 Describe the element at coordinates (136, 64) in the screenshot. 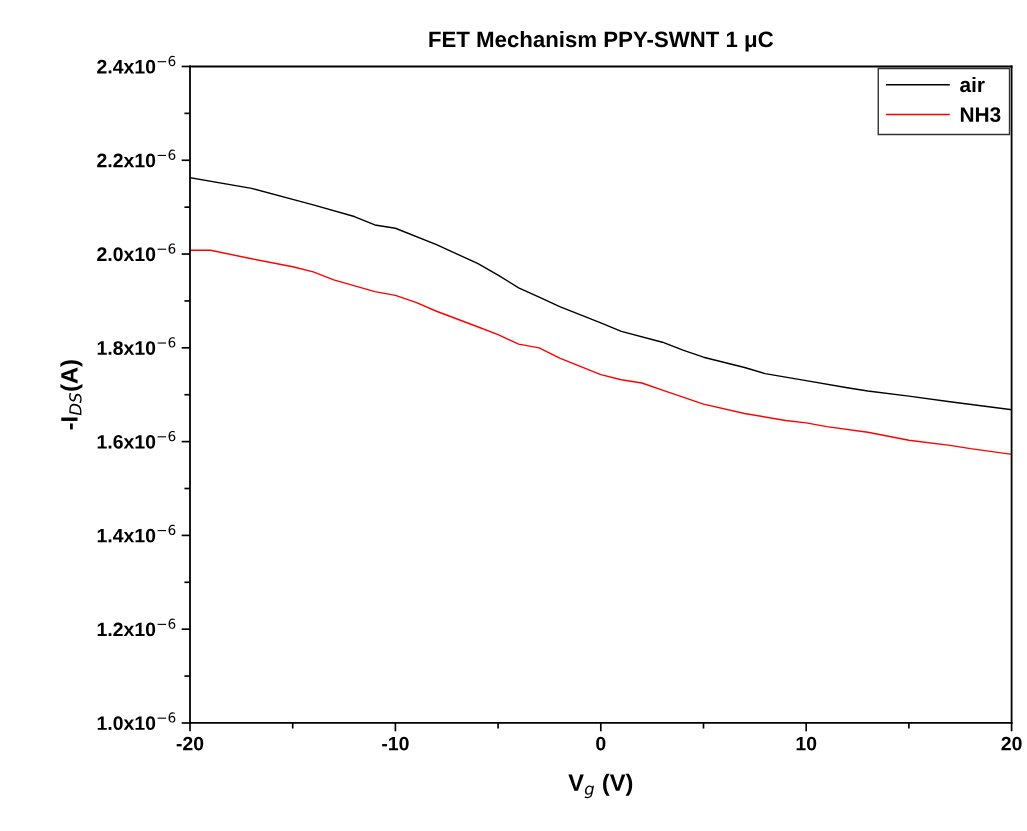

I see `y-tick-label: 2.4x10$^{−6}$` at that location.